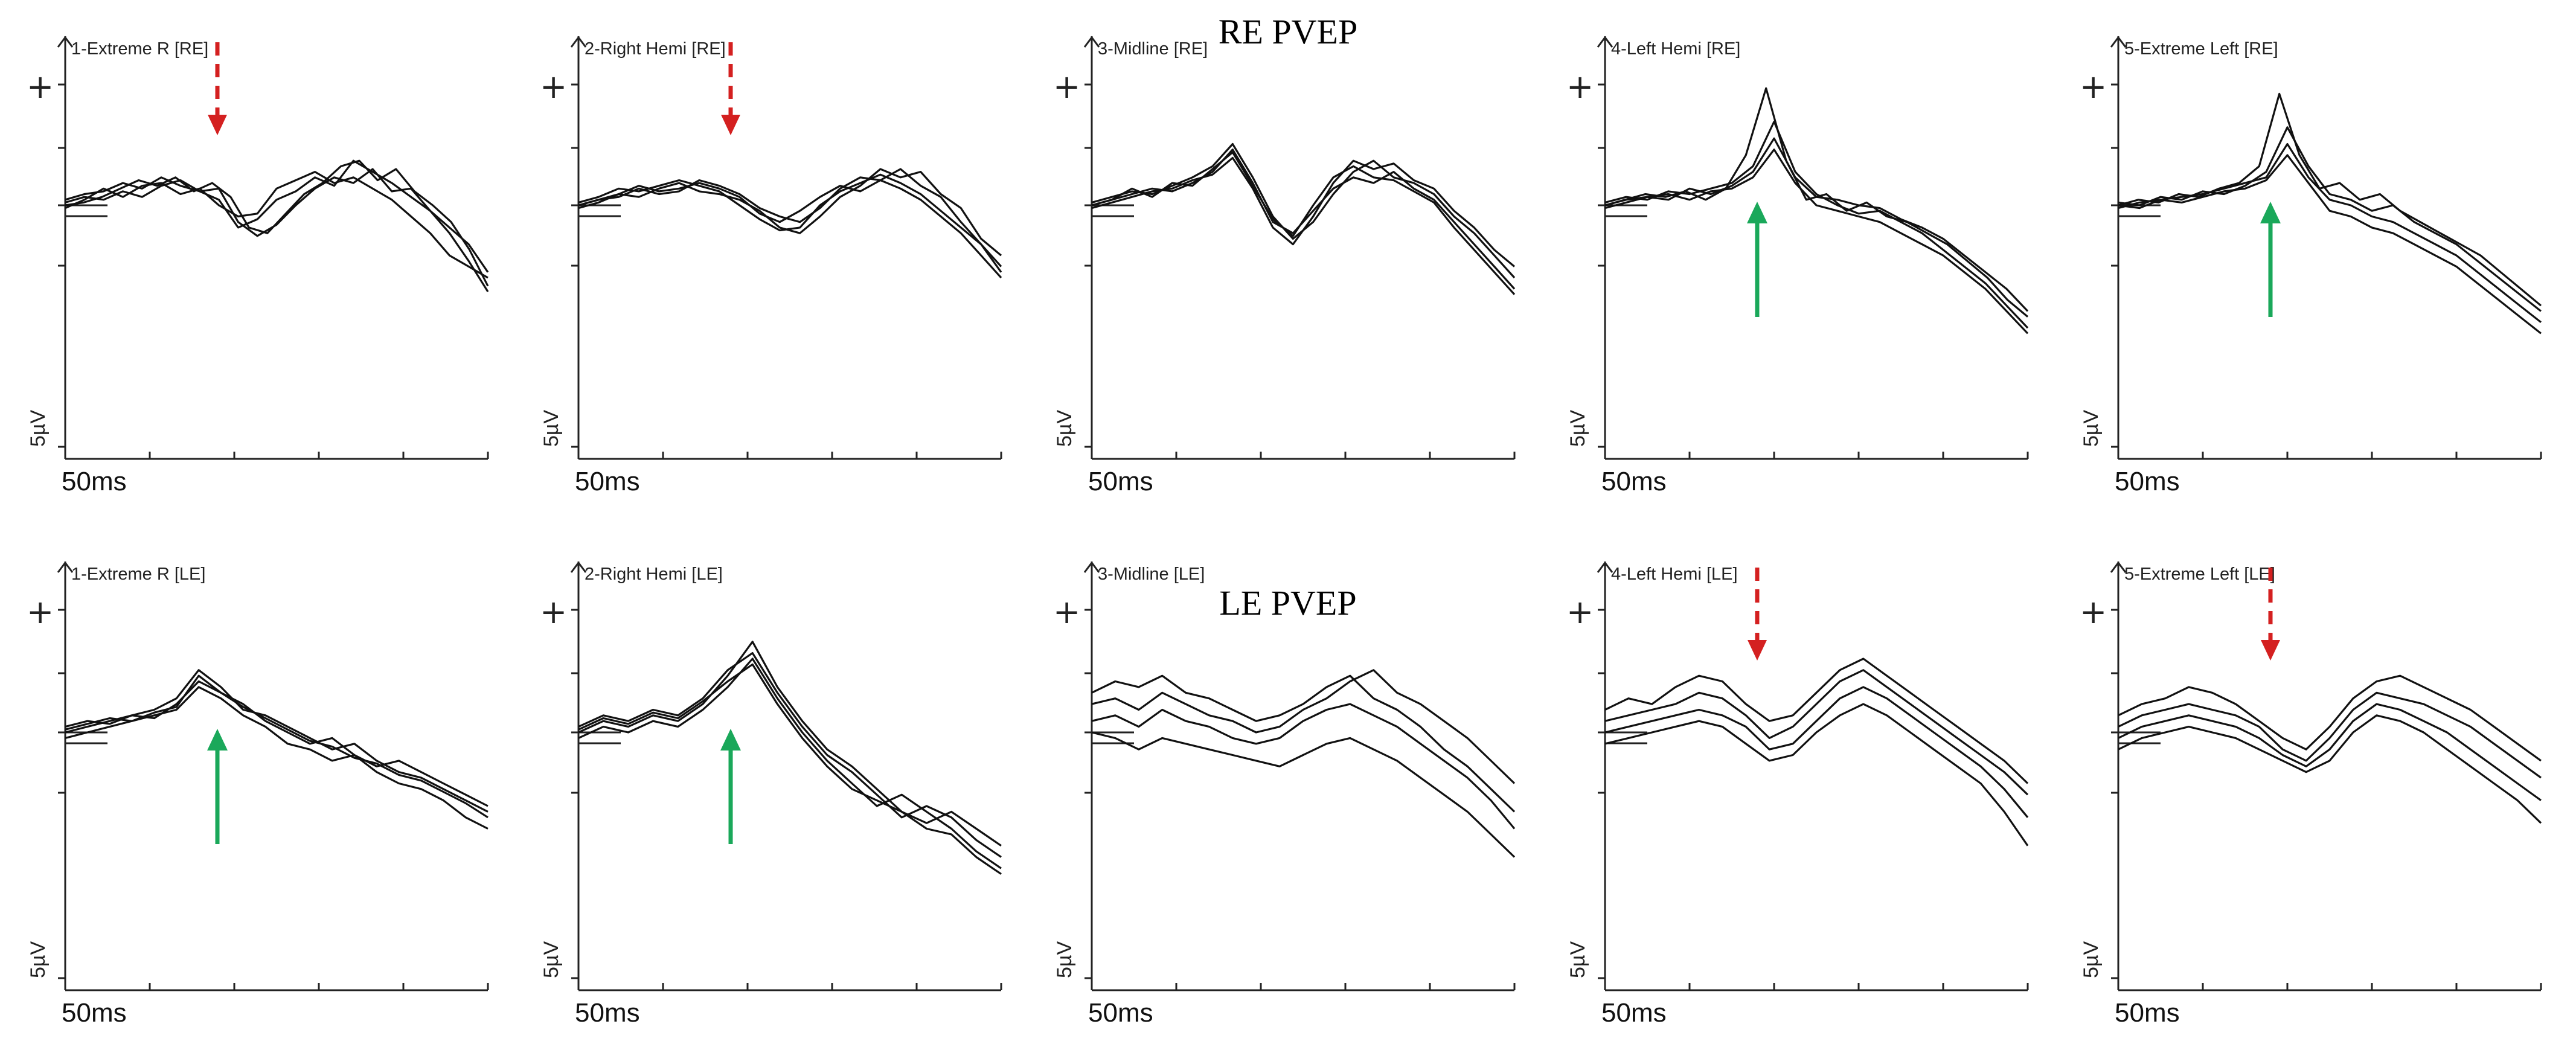  I want to click on channel-label: 4-Left Hemi [RE], so click(1675, 49).